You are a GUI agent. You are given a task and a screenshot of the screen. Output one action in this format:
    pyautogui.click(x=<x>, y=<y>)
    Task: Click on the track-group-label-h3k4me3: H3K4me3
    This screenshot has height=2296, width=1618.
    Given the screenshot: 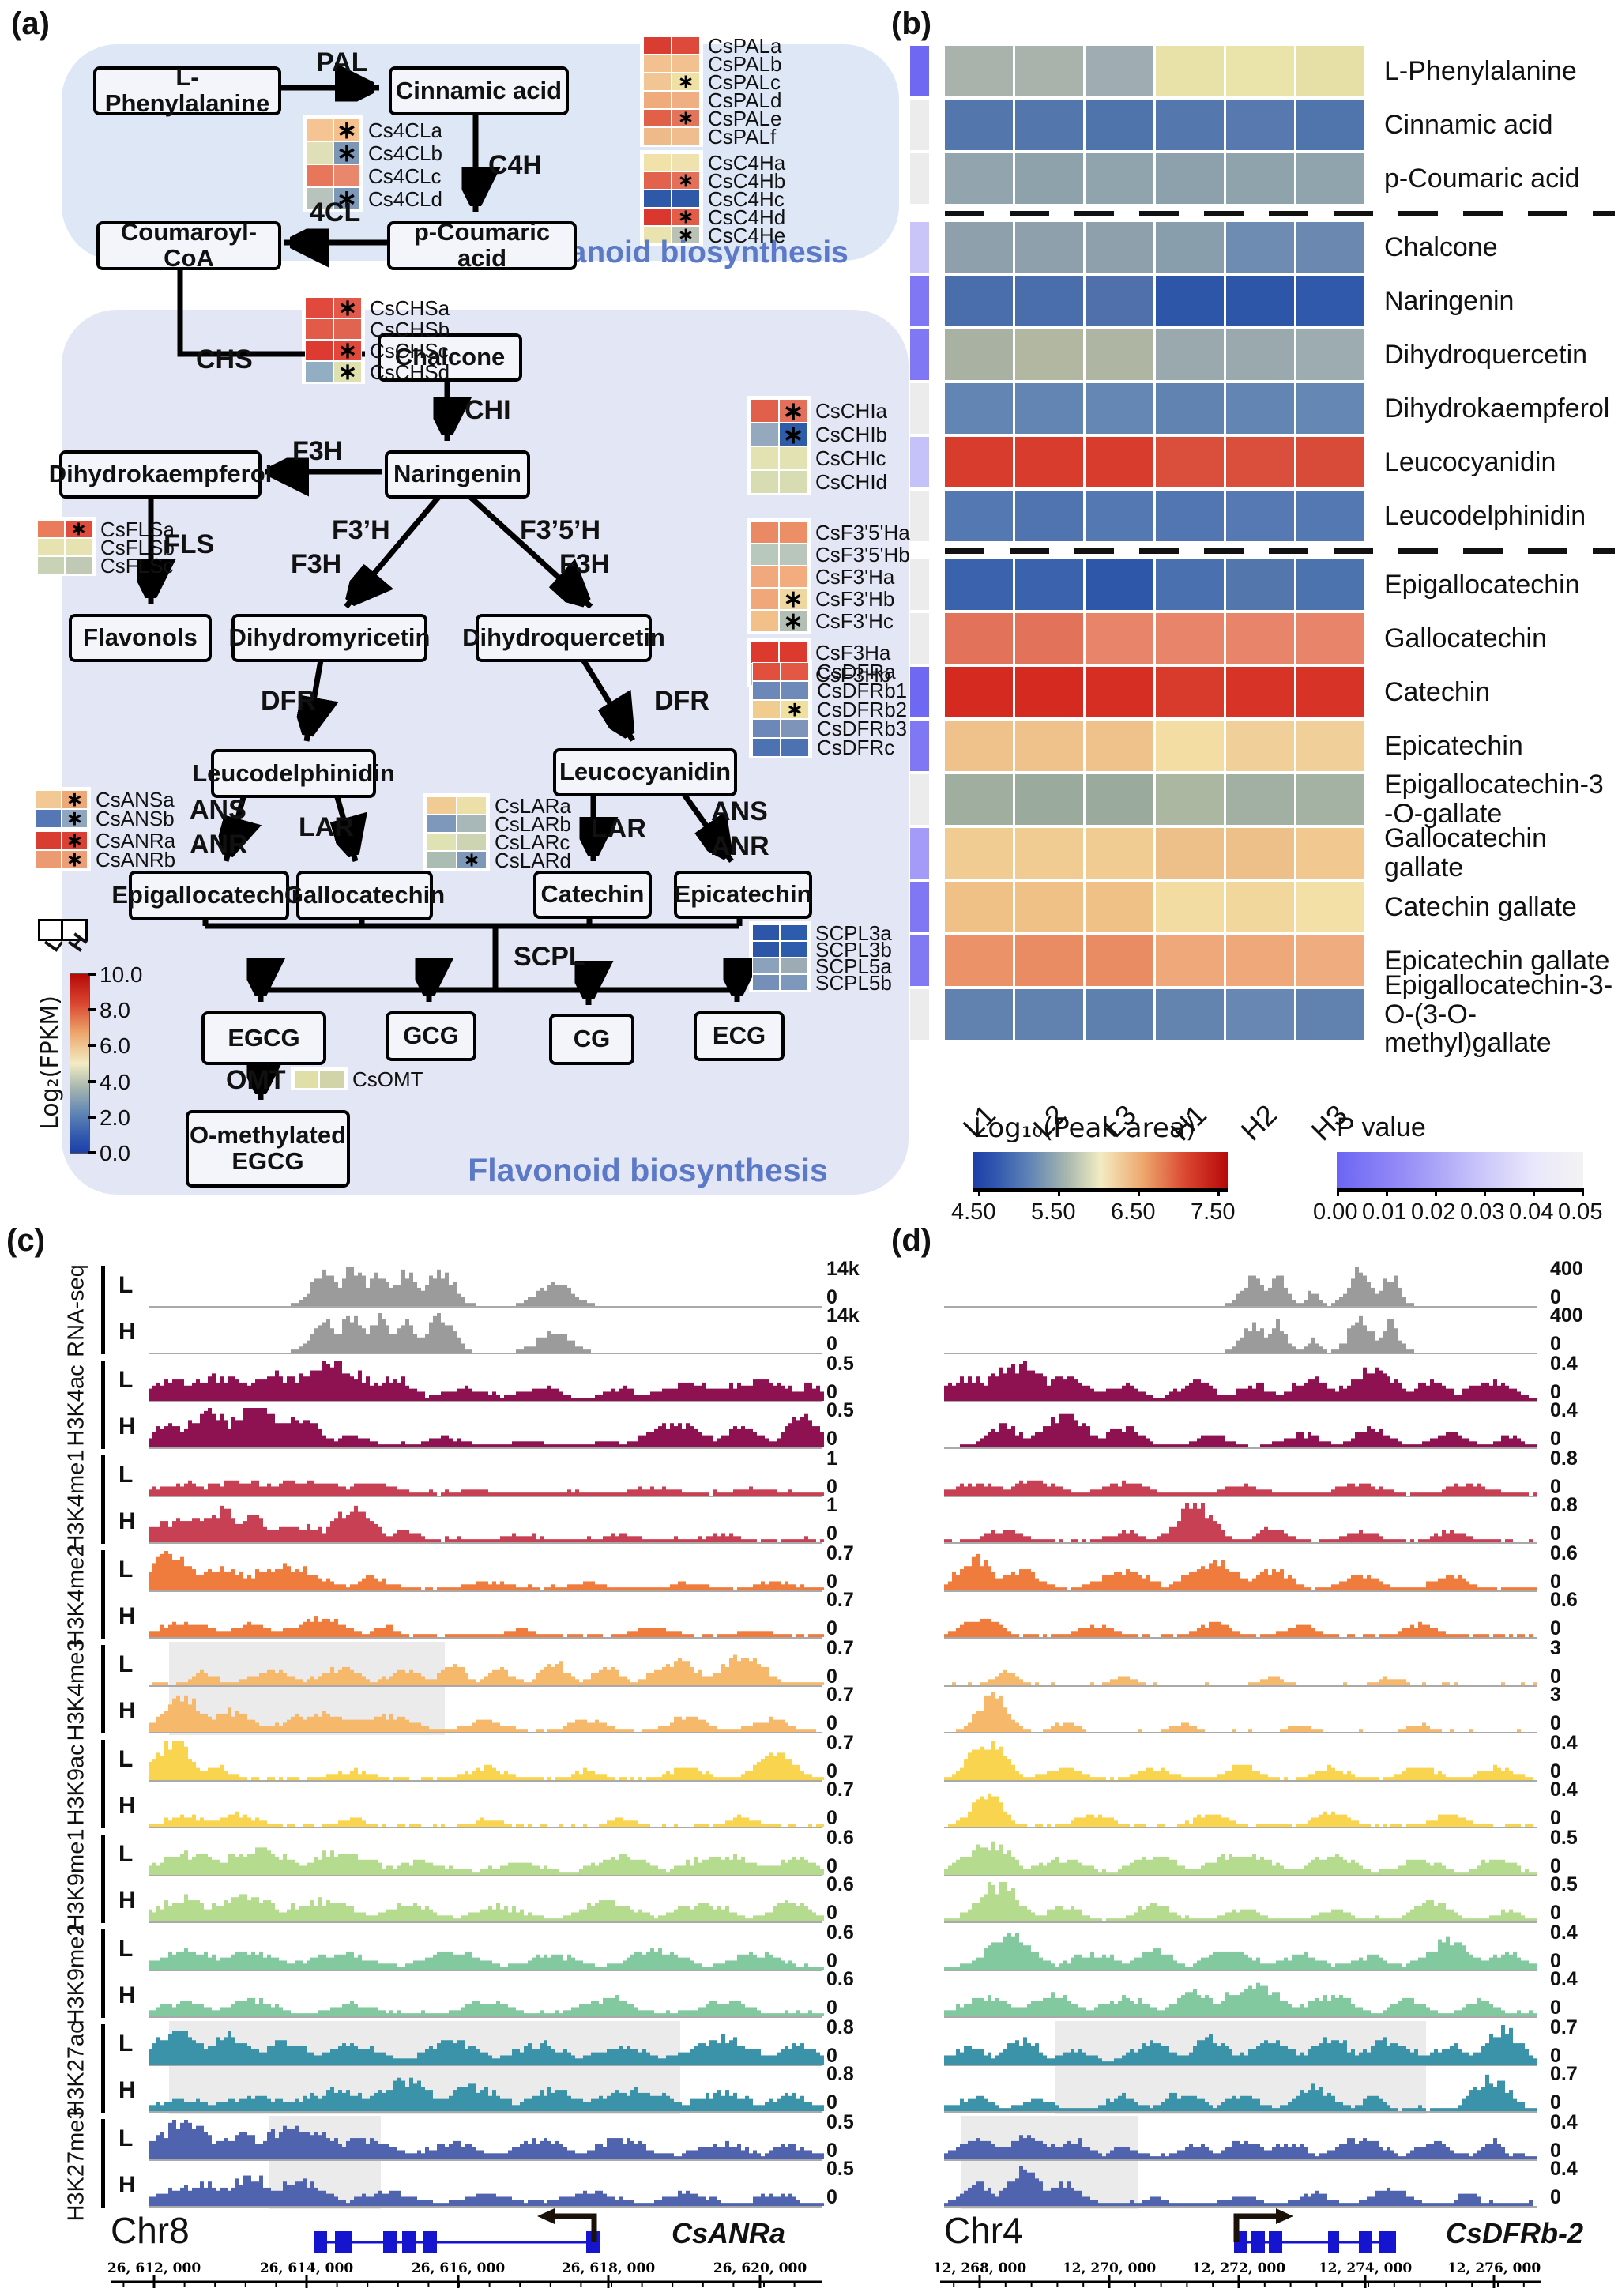 What is the action you would take?
    pyautogui.click(x=76, y=1690)
    